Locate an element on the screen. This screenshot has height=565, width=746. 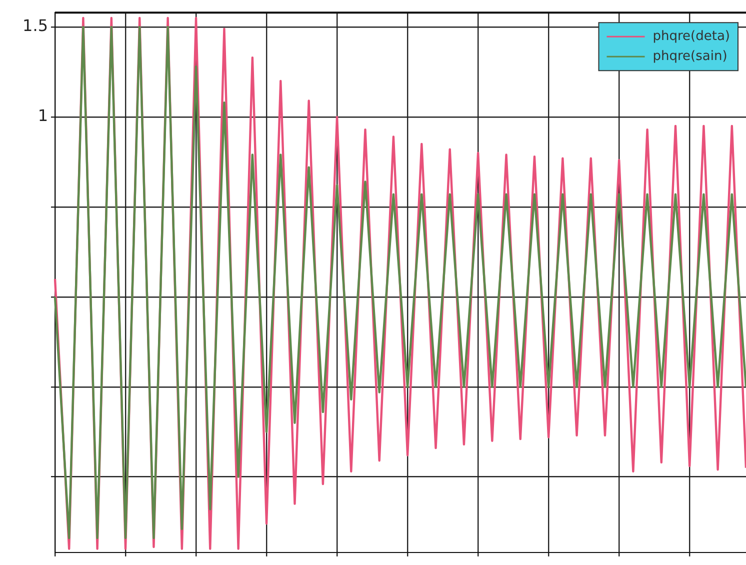
y-tick-label: 1 is located at coordinates (43, 116).